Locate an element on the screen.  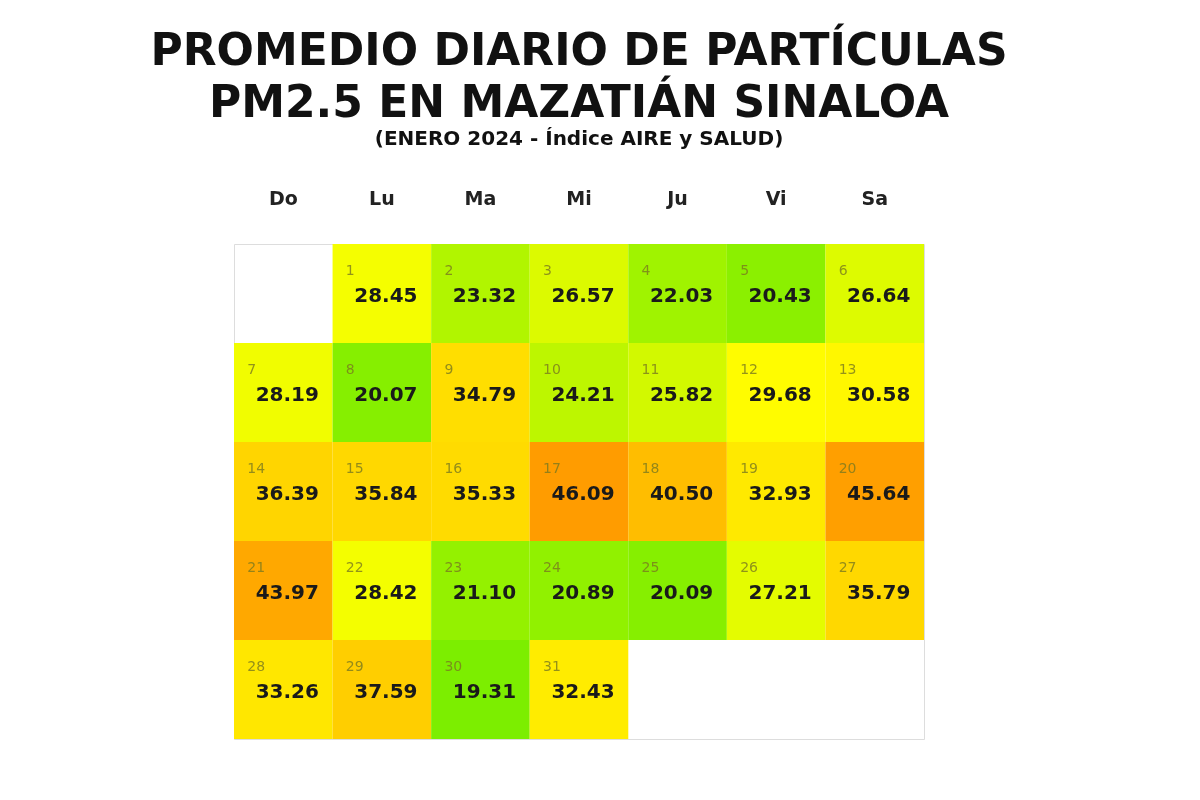
data-label: 23.32 is located at coordinates (484, 294).